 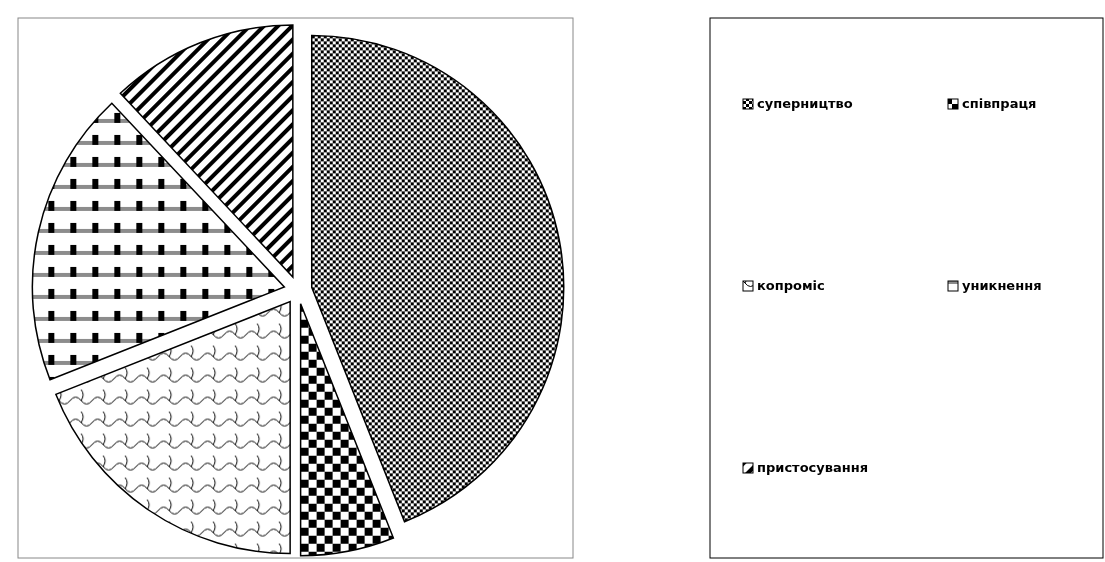 I want to click on legend-label: пристосування, so click(x=813, y=467).